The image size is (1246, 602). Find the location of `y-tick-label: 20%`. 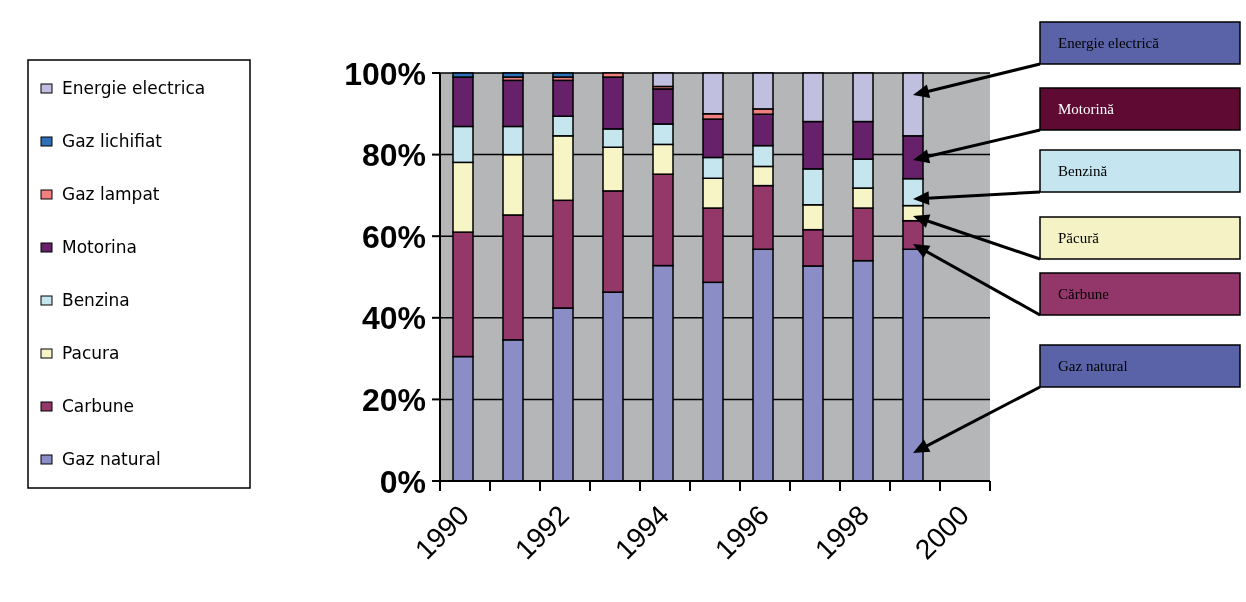

y-tick-label: 20% is located at coordinates (393, 399).